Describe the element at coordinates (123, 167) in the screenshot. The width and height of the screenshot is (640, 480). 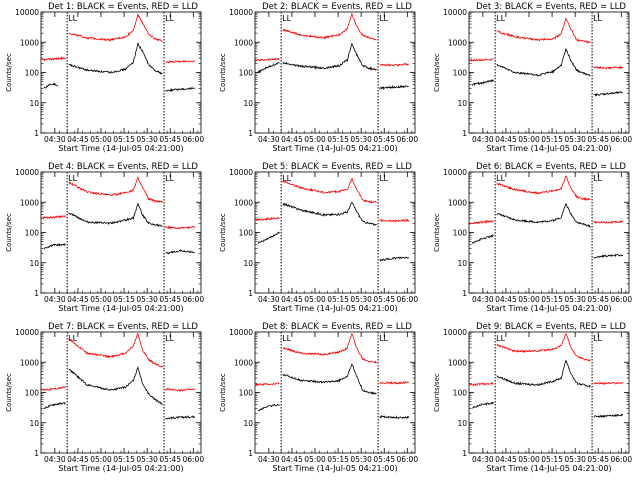
I see `panel-title: Det 4: BLACK = Events, RED = LLD` at that location.